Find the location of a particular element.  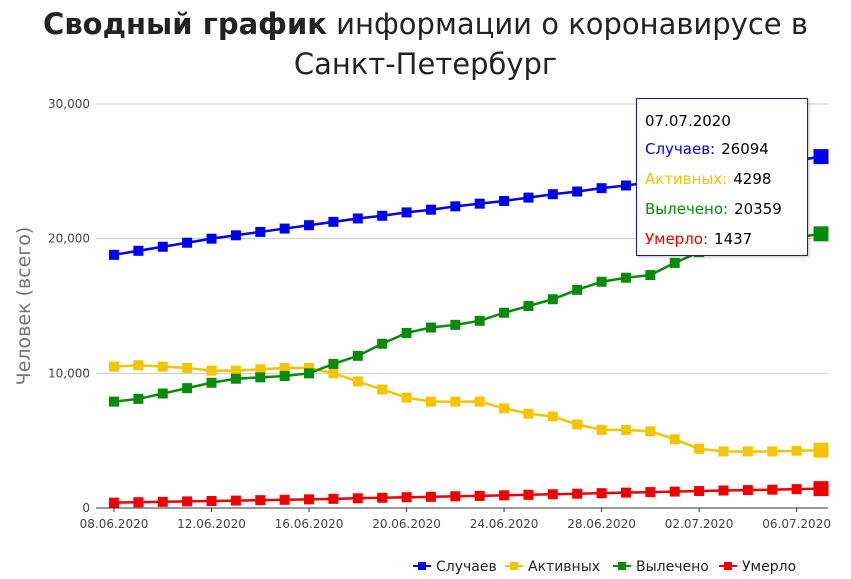

legend-item: Случаев is located at coordinates (455, 567).